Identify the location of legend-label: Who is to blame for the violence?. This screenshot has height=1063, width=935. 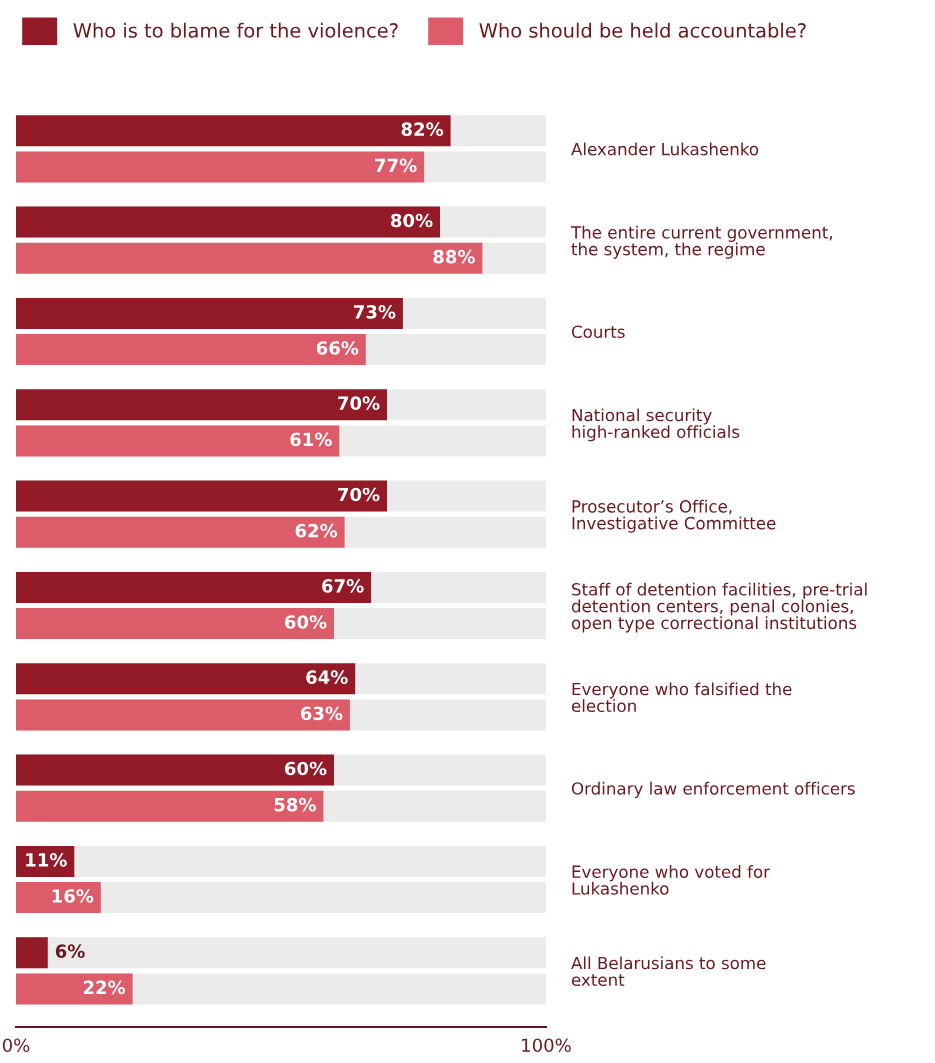
(235, 30).